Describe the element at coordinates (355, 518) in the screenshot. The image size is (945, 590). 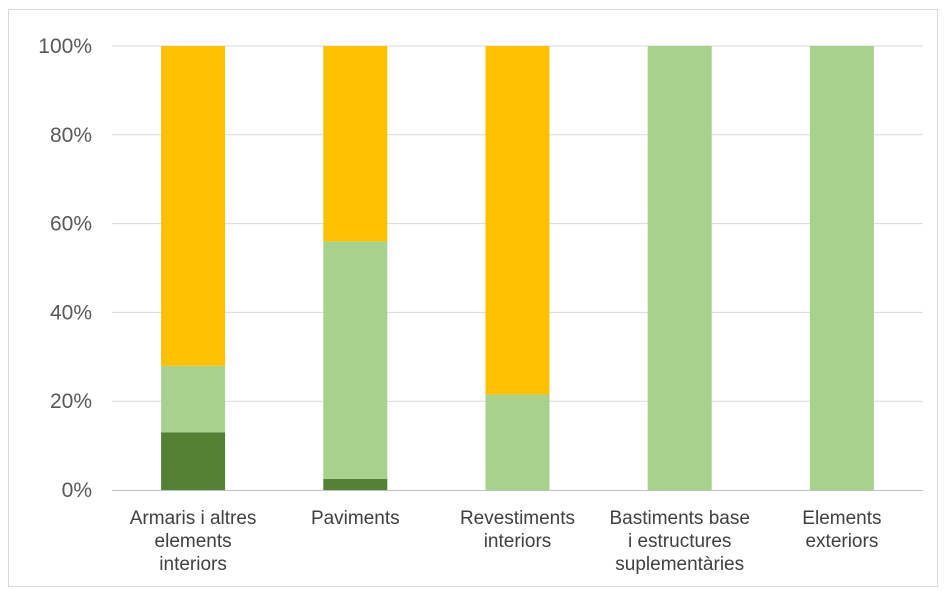
I see `x-category-label: Paviments` at that location.